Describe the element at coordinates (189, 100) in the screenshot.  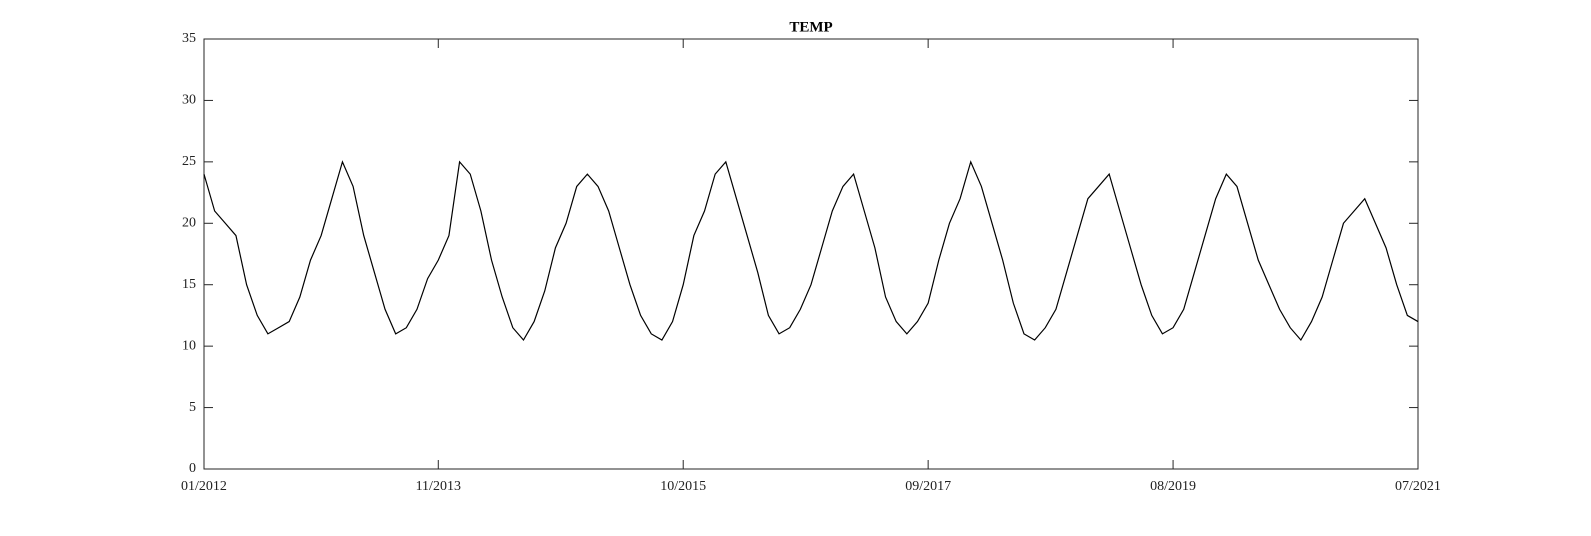
I see `y-tick-label: 30` at that location.